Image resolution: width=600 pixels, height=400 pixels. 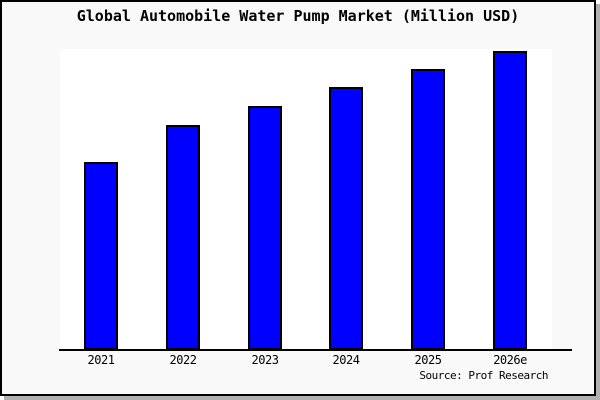 What do you see at coordinates (346, 360) in the screenshot?
I see `x-tick-2024: 2024` at bounding box center [346, 360].